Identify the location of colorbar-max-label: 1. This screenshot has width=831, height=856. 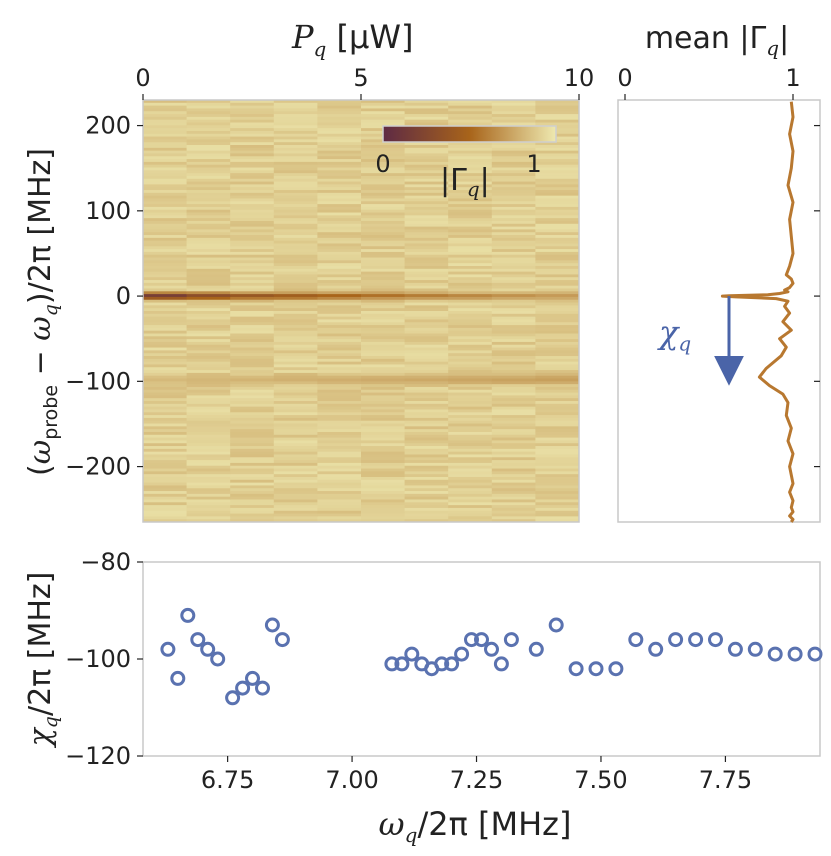
(533, 164).